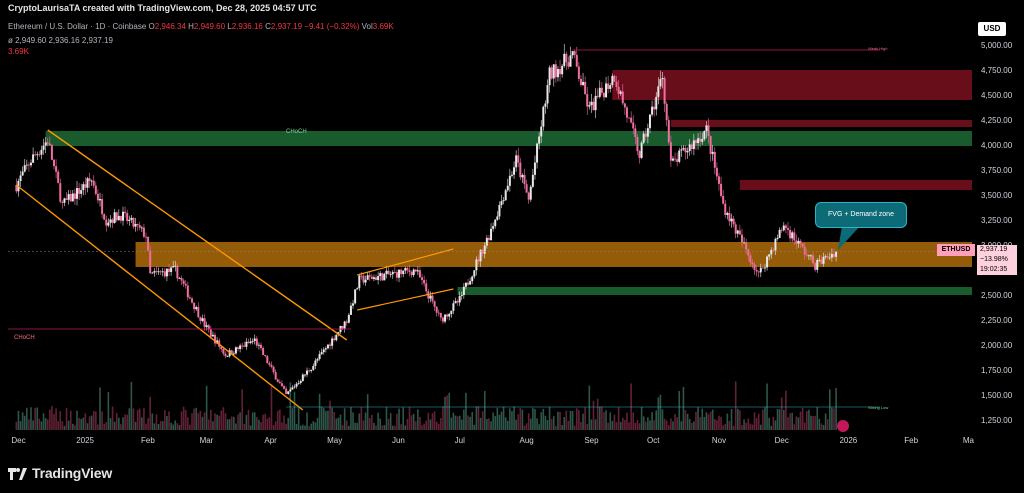  Describe the element at coordinates (992, 29) in the screenshot. I see `currency-button: USD` at that location.